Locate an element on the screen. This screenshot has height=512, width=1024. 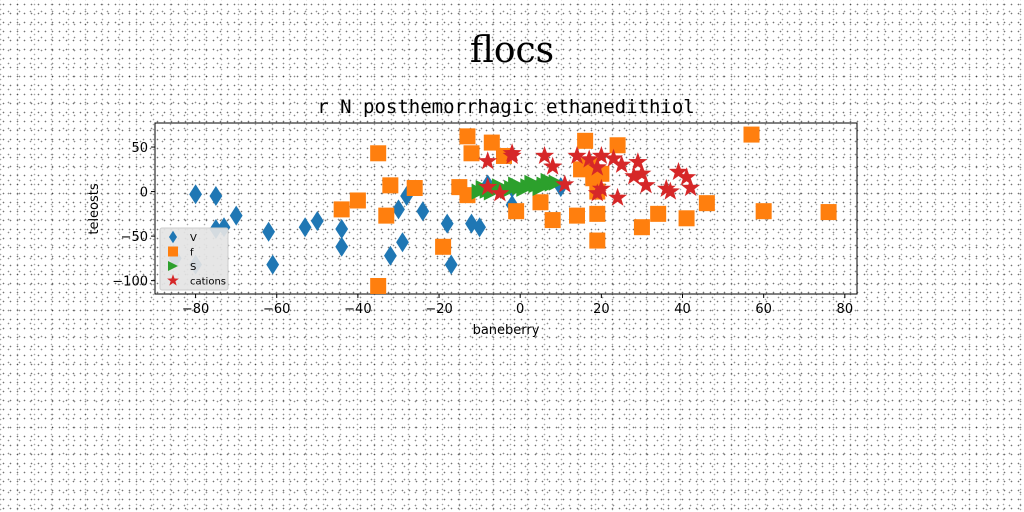
x-tick-label: 20 is located at coordinates (601, 309).